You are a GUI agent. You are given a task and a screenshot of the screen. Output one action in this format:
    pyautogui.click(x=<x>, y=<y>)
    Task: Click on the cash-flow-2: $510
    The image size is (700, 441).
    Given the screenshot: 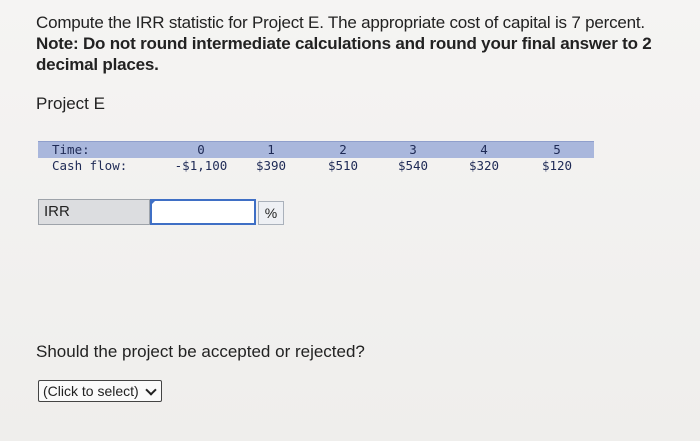 What is the action you would take?
    pyautogui.click(x=343, y=165)
    